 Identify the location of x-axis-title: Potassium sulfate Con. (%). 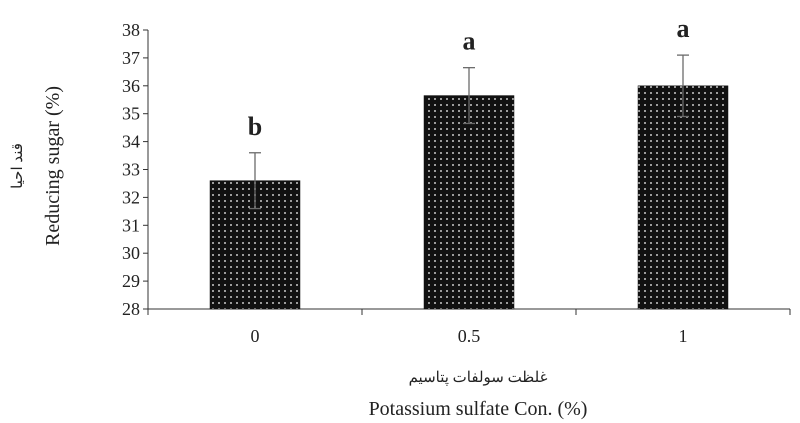
(478, 409).